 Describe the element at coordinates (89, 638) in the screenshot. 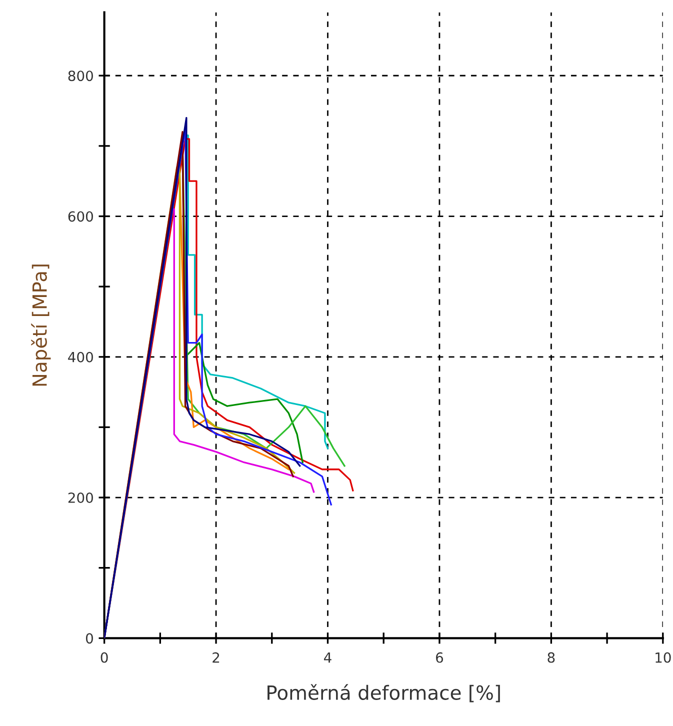

I see `y-tick-label: 0` at that location.